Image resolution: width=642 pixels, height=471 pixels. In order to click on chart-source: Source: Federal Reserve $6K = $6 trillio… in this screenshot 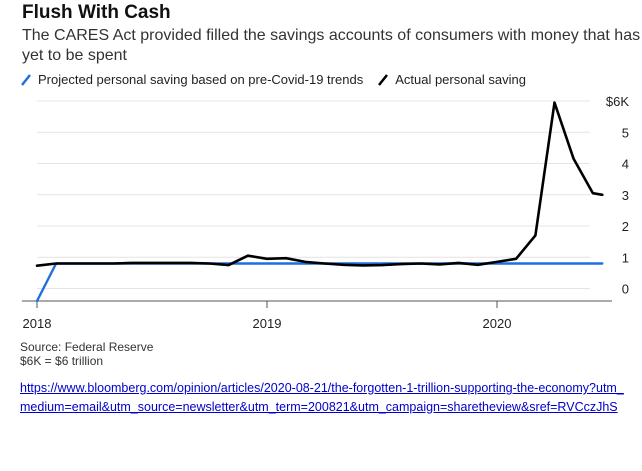, I will do `click(86, 354)`.